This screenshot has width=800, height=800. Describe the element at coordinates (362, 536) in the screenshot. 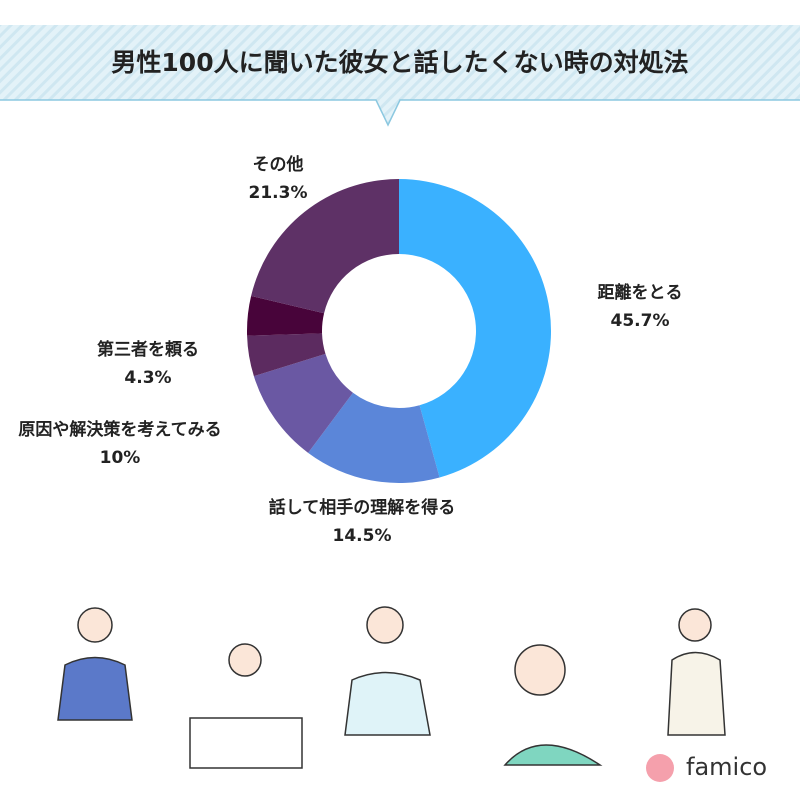

I see `slice-value: 14.5%` at that location.